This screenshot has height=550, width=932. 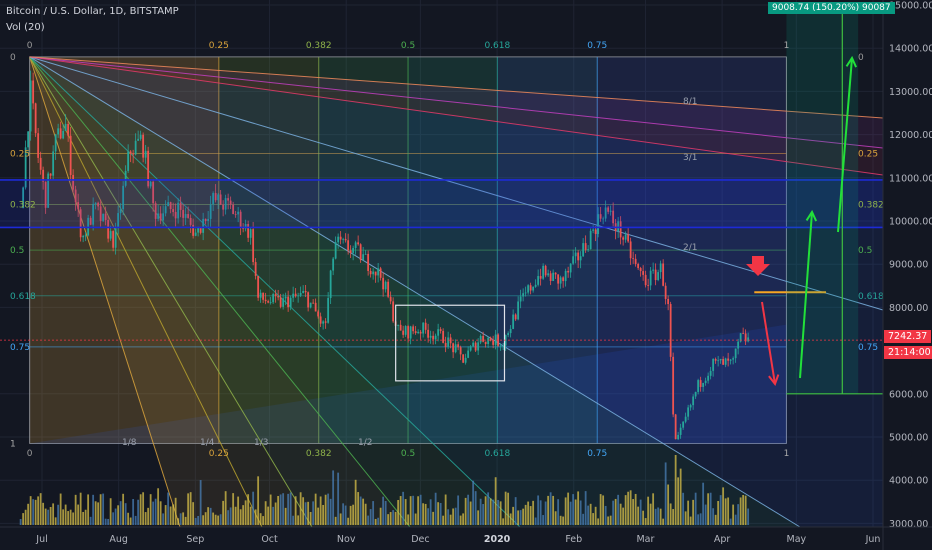 I want to click on fib-right-label: 0.618, so click(x=871, y=297).